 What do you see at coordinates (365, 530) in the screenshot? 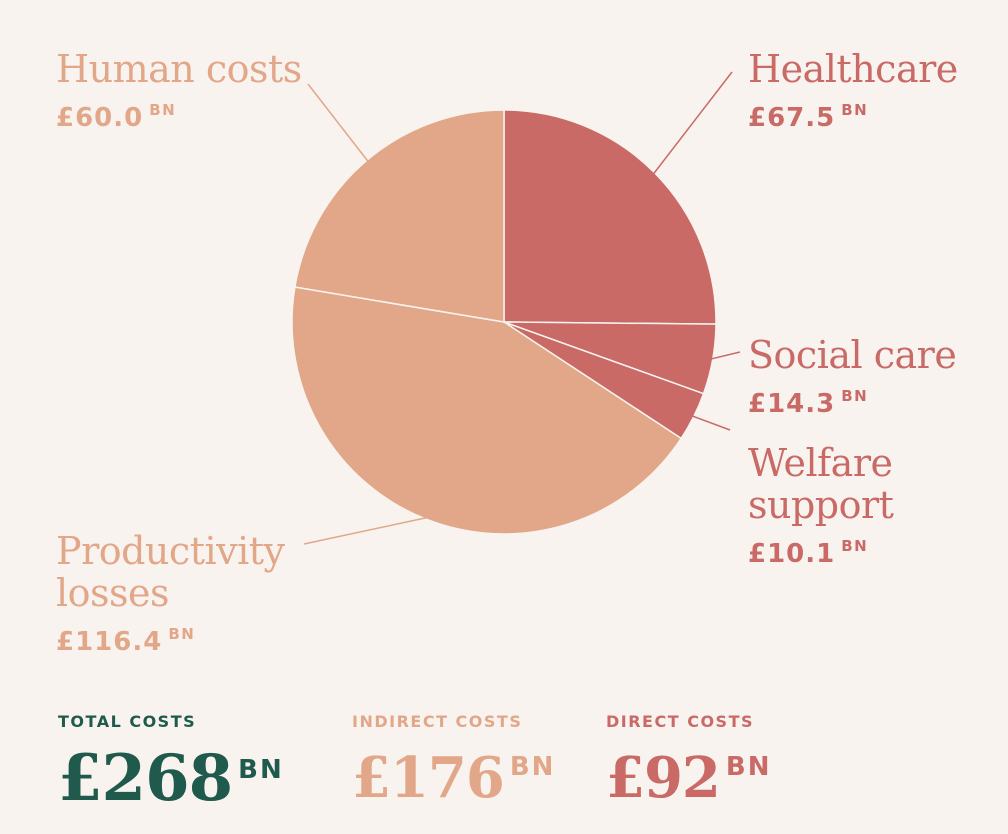
I see `leader-line-productivity-losses` at bounding box center [365, 530].